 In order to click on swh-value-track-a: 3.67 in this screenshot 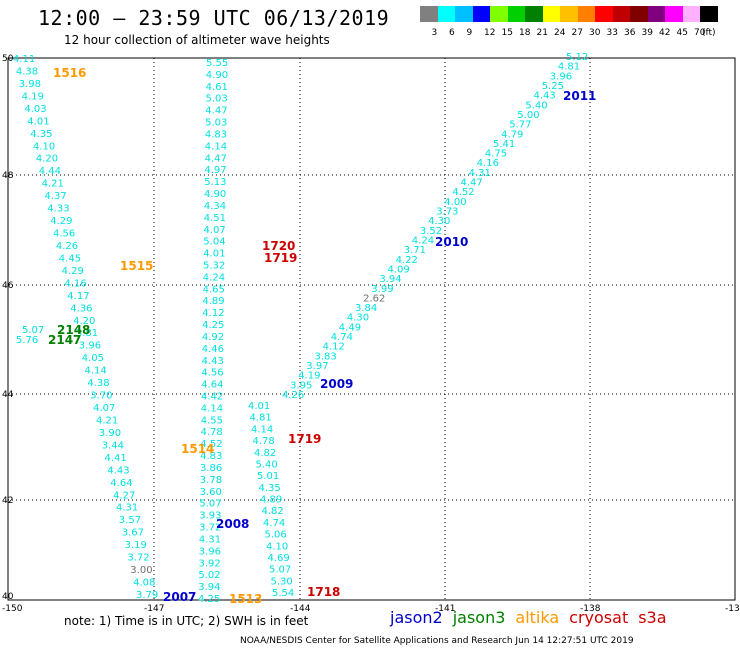, I will do `click(133, 533)`.